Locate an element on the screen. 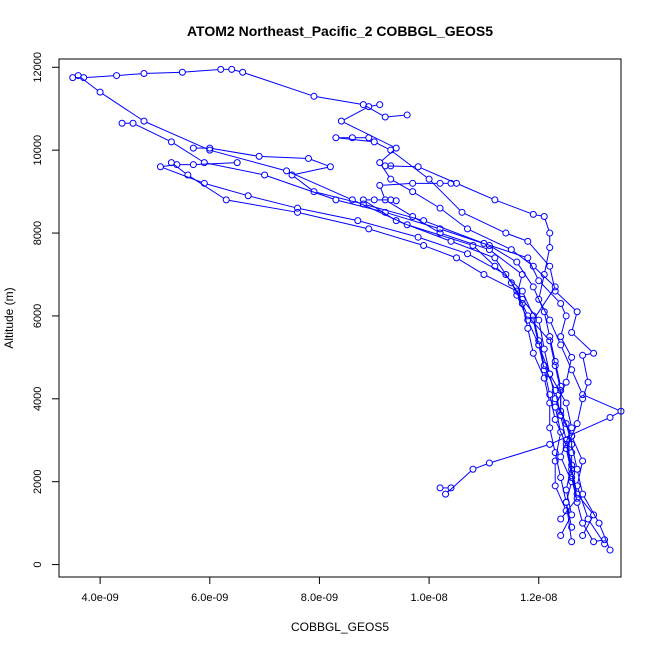  x-axis: 4.0e-09 6.0e-09 8.0e-09 1.0e-08 1.2e-08 is located at coordinates (319, 590).